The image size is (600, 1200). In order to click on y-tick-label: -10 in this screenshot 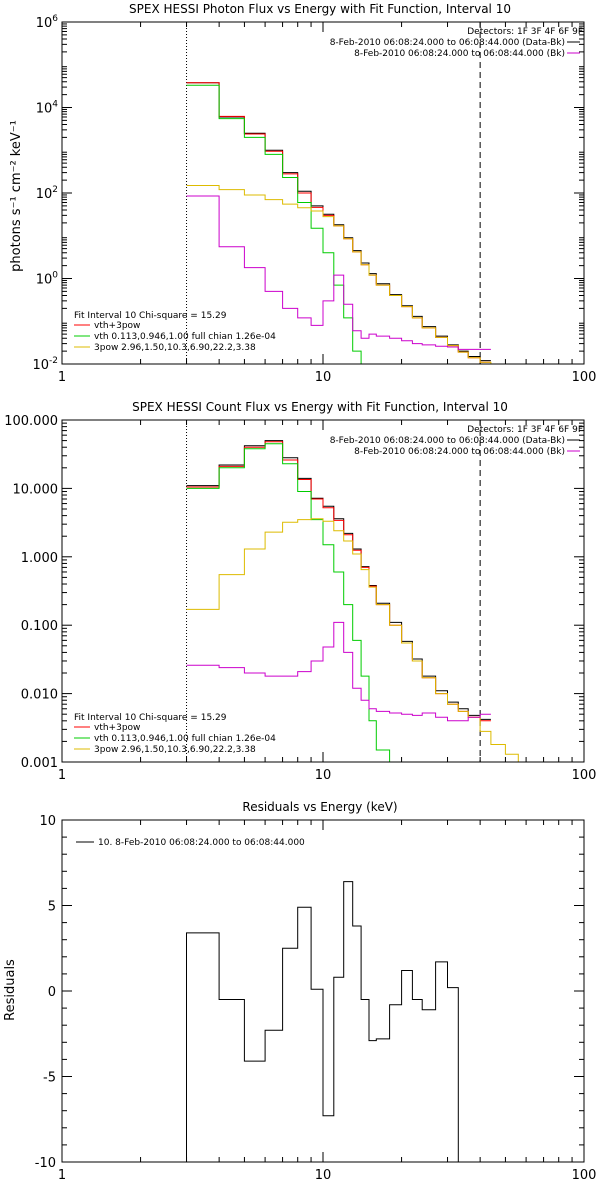, I will do `click(45, 1163)`.